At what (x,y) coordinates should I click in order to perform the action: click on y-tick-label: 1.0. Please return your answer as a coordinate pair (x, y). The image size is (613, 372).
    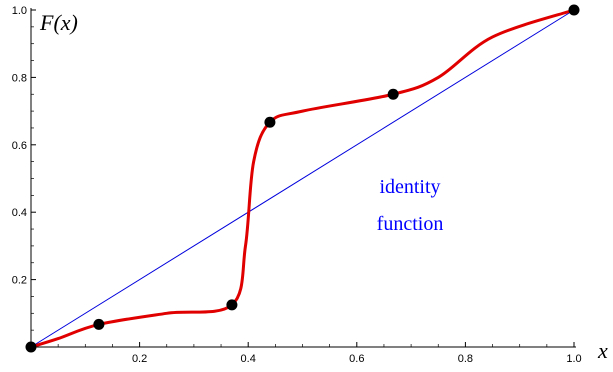
    Looking at the image, I should click on (19, 11).